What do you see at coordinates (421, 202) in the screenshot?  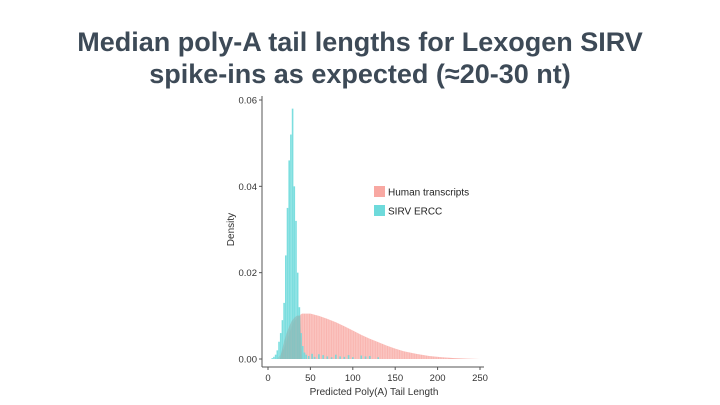 I see `chart-legend: Human transcripts SIRV ERCC` at bounding box center [421, 202].